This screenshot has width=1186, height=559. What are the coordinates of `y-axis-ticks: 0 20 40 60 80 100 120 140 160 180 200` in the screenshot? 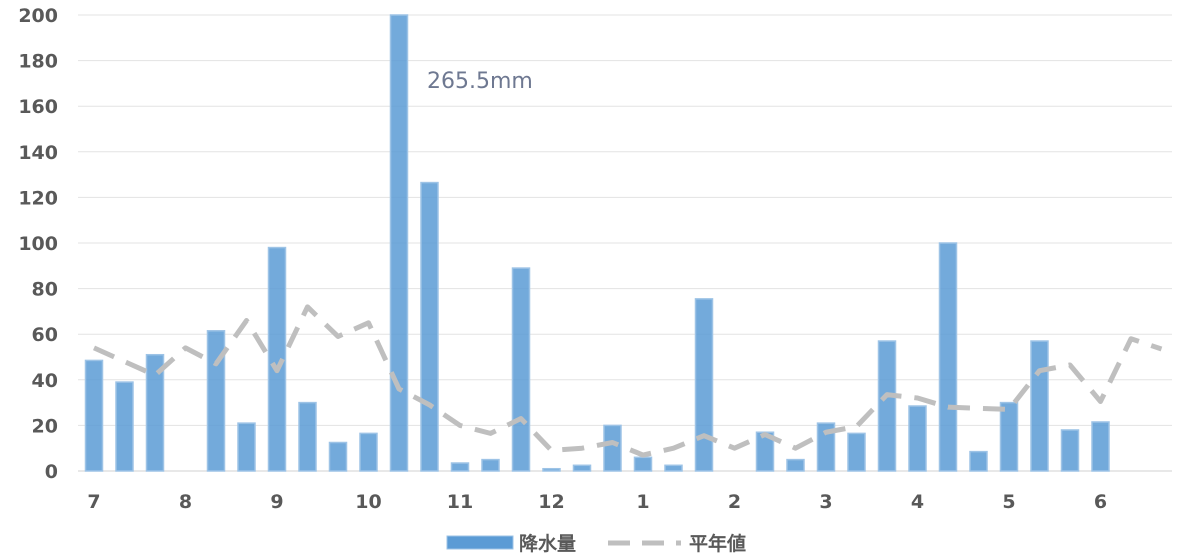 It's located at (38, 244).